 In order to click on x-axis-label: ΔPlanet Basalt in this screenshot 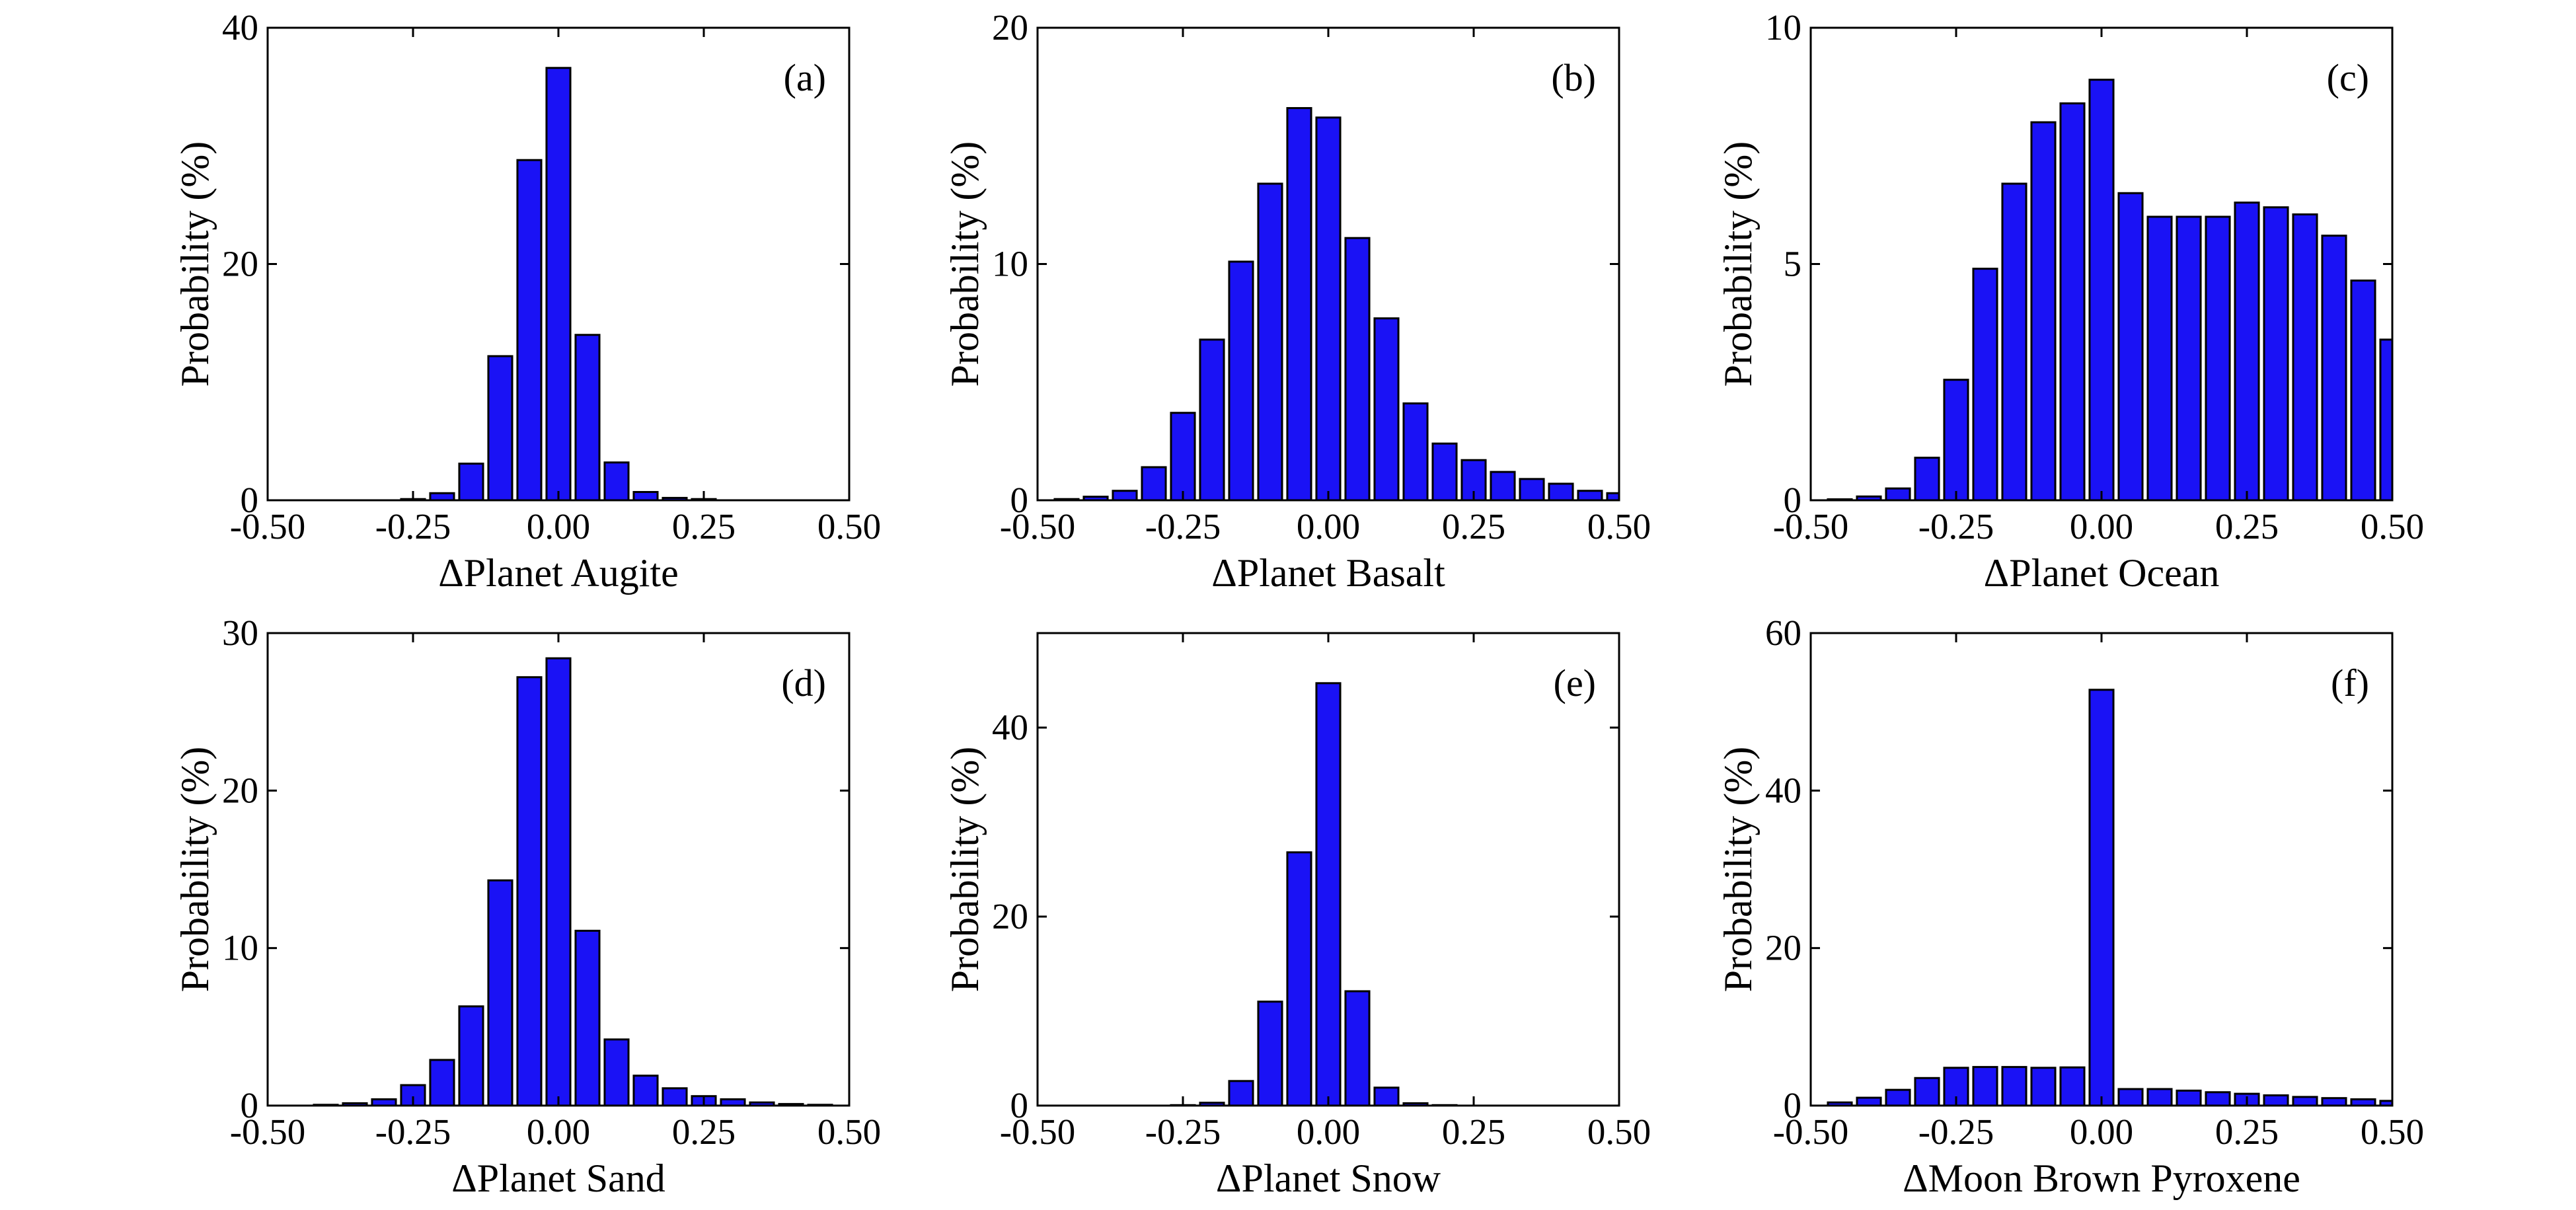, I will do `click(1328, 573)`.